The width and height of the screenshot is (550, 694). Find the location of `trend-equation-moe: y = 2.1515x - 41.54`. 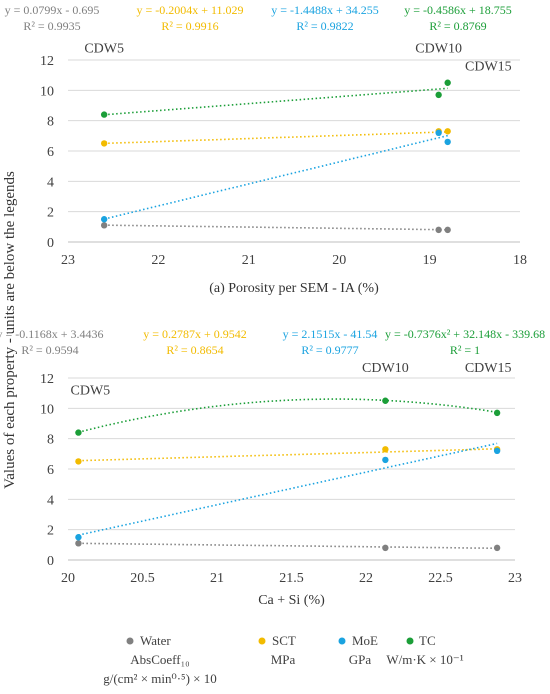

trend-equation-moe: y = 2.1515x - 41.54 is located at coordinates (330, 334).